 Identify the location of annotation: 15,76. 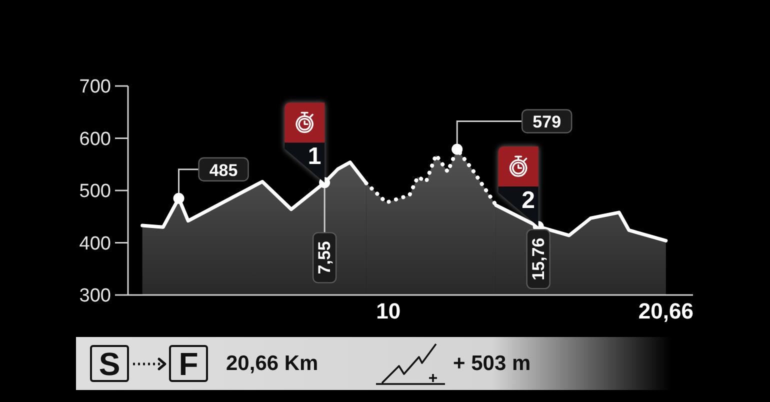
(538, 259).